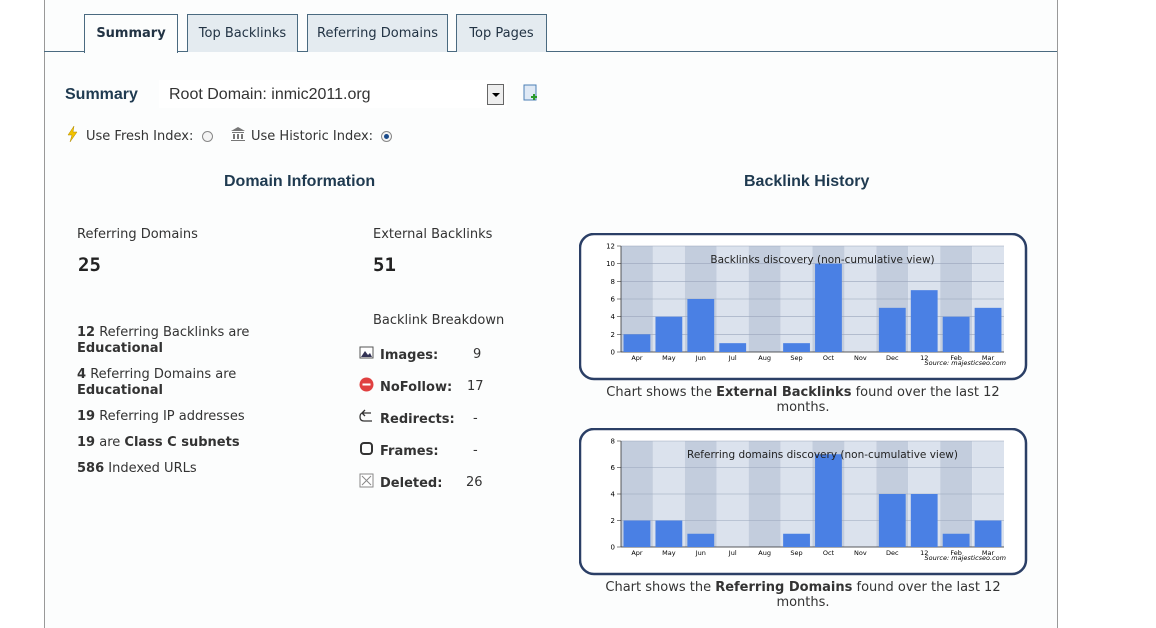 The width and height of the screenshot is (1156, 628). What do you see at coordinates (501, 33) in the screenshot?
I see `tab: Top Pages` at bounding box center [501, 33].